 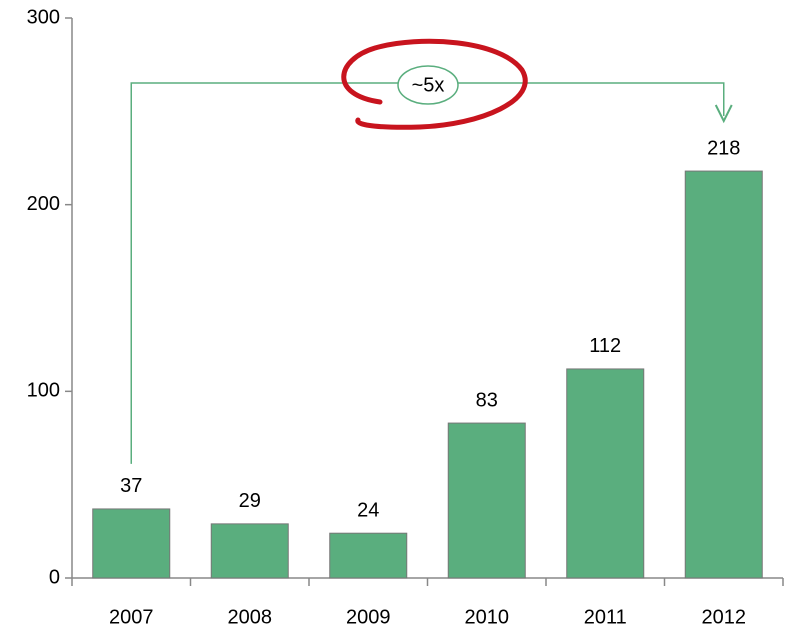 What do you see at coordinates (131, 486) in the screenshot?
I see `value-label: 37` at bounding box center [131, 486].